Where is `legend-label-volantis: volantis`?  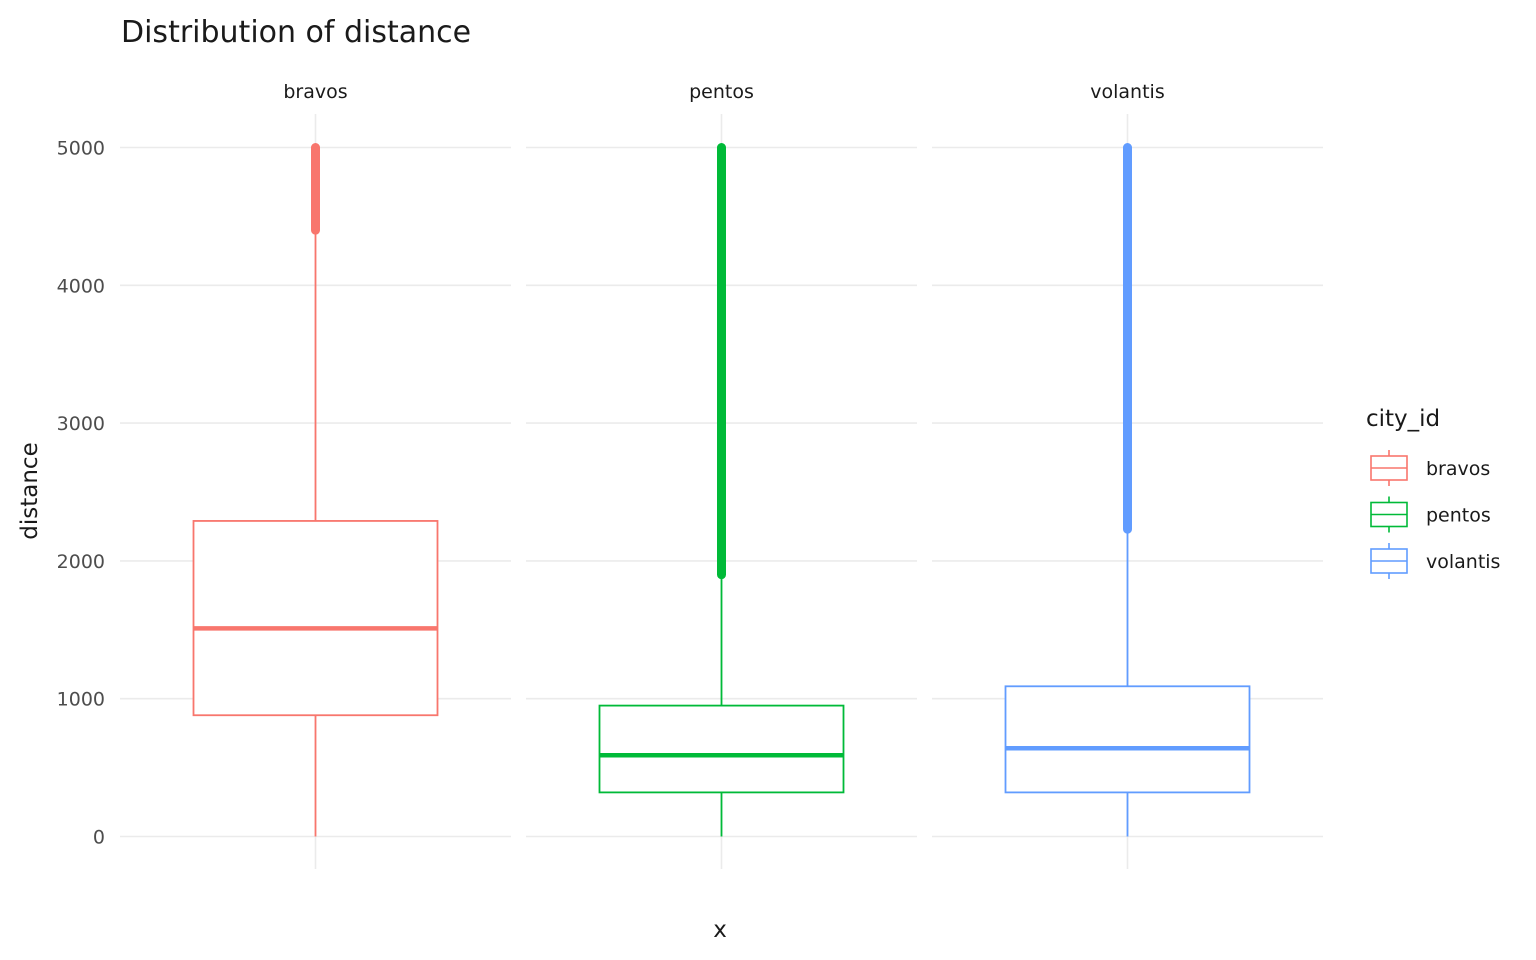
legend-label-volantis: volantis is located at coordinates (1463, 562).